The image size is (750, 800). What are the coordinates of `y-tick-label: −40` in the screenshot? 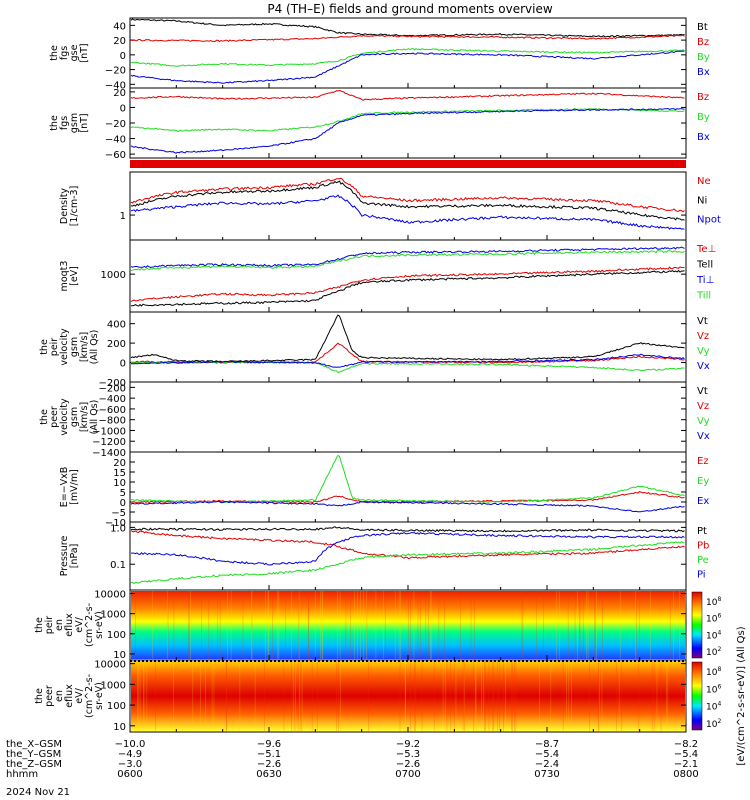 It's located at (115, 140).